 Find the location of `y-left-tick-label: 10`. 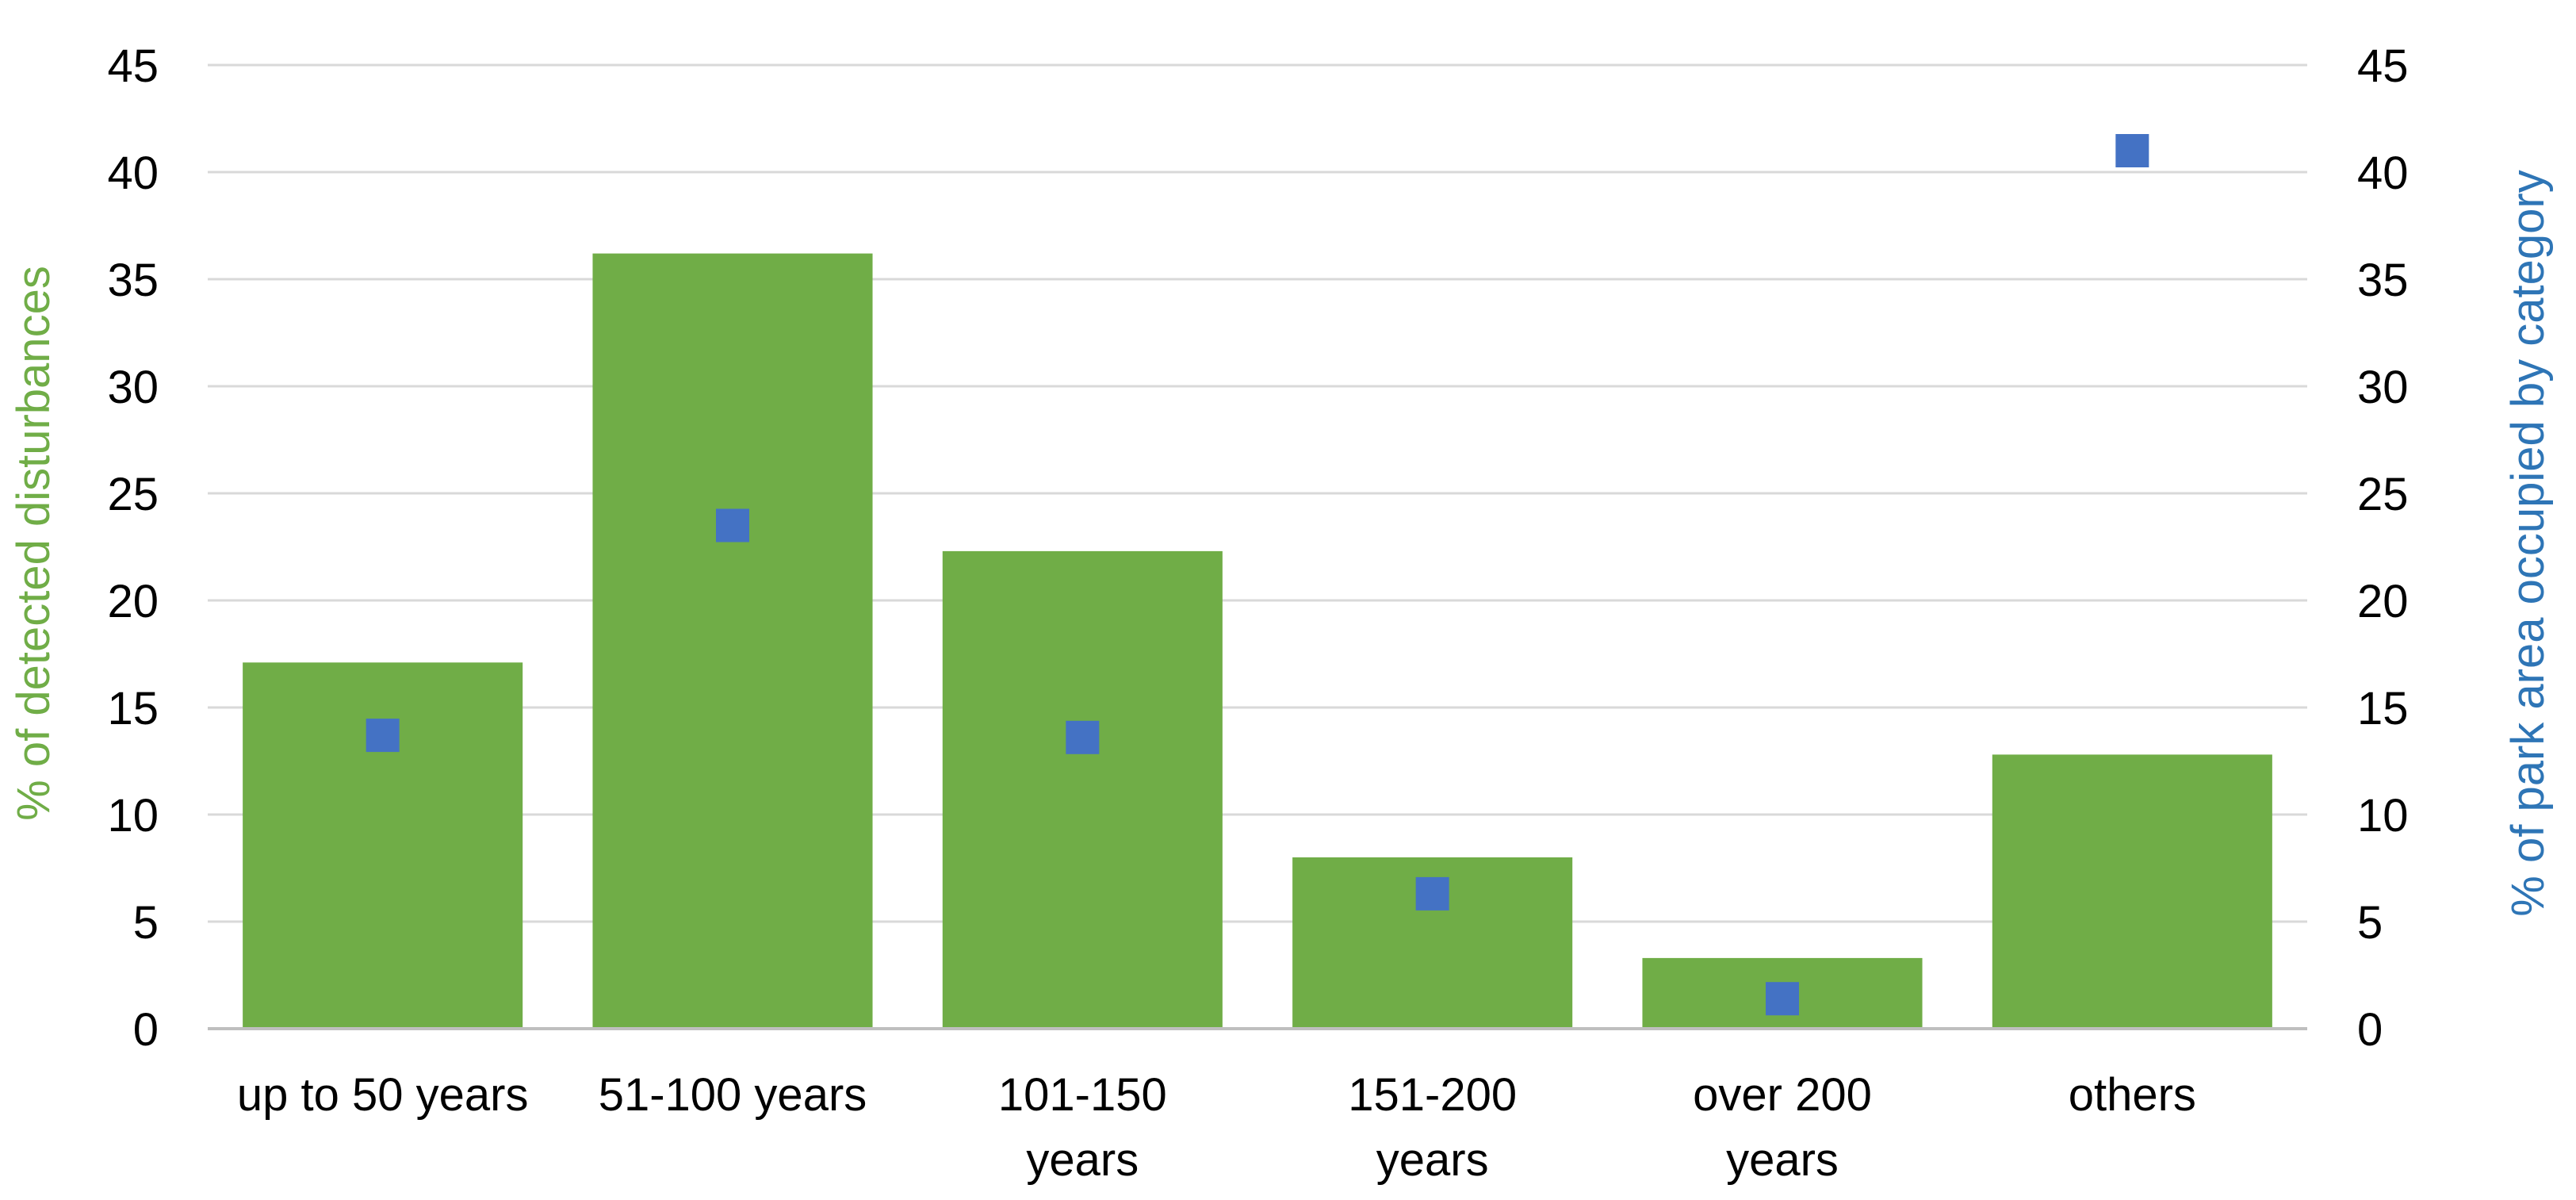

y-left-tick-label: 10 is located at coordinates (133, 816).